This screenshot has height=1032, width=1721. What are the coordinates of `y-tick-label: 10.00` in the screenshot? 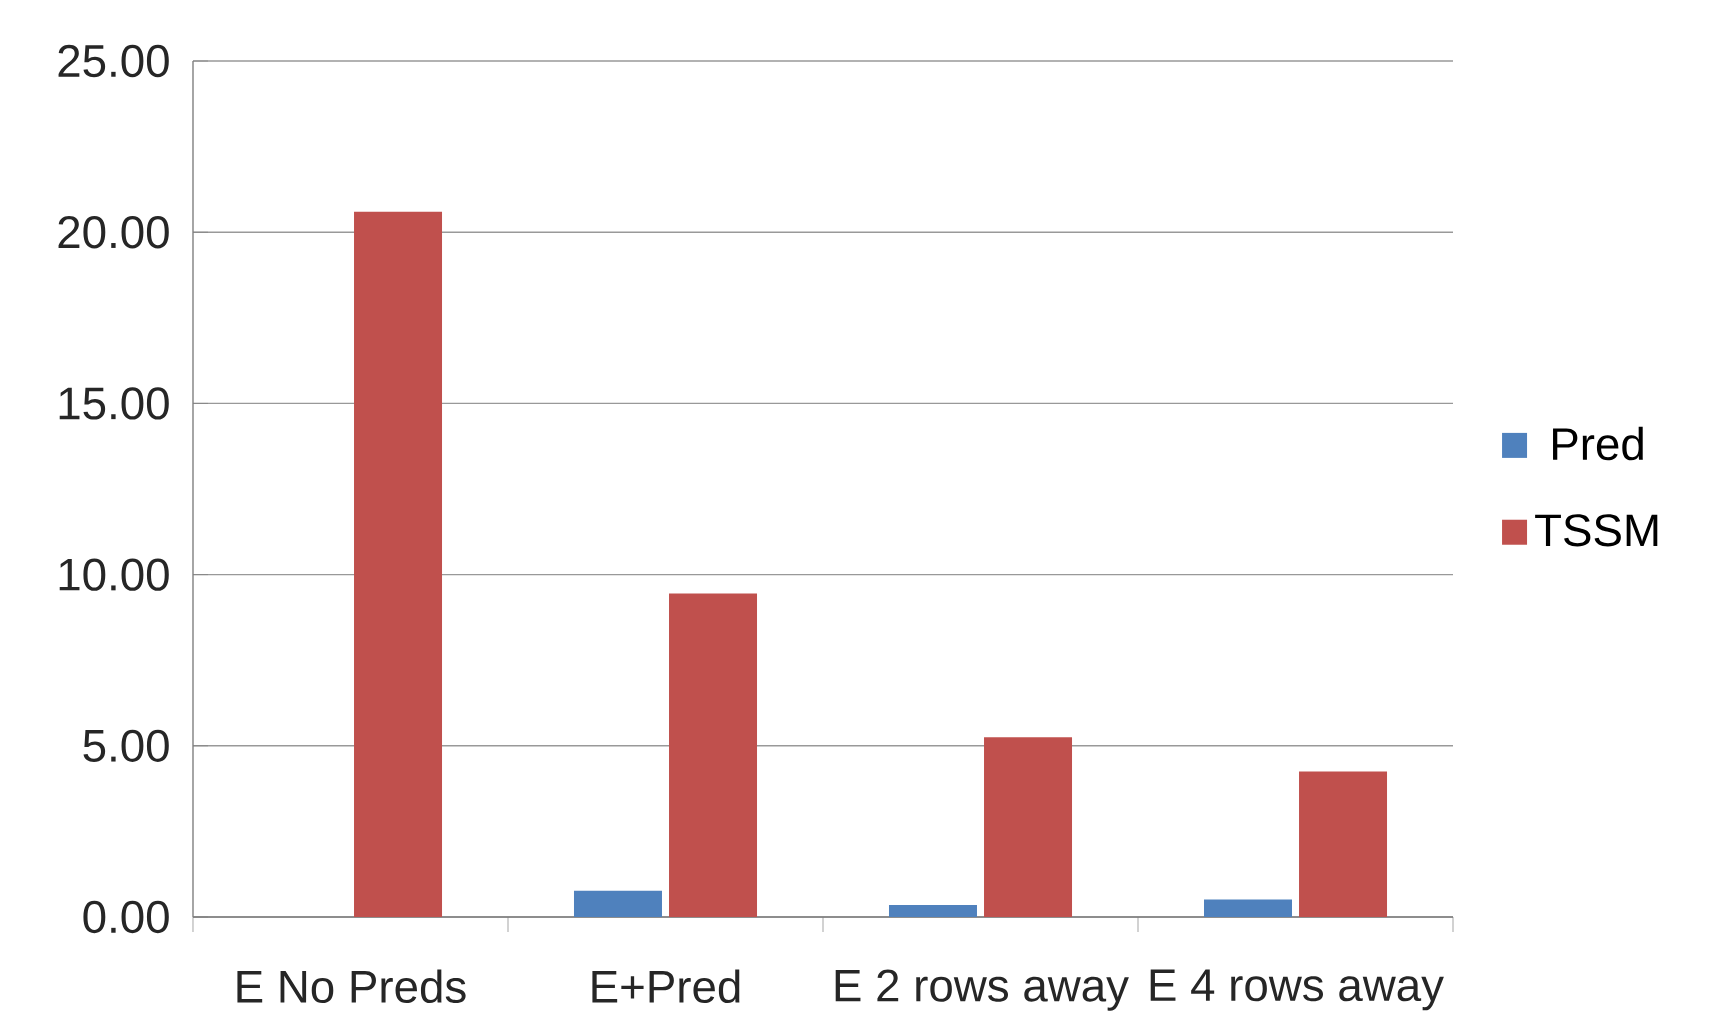 It's located at (114, 574).